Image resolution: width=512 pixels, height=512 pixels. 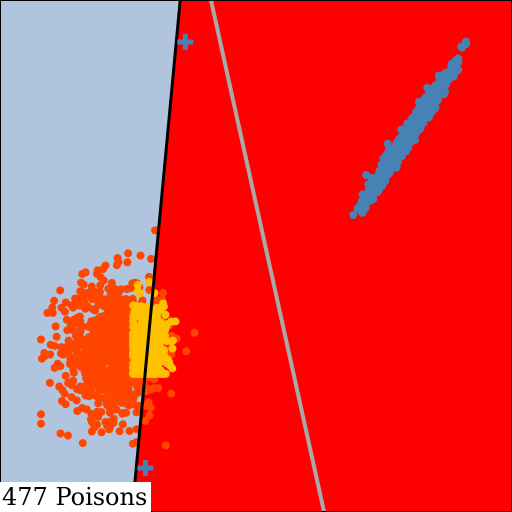 What do you see at coordinates (76, 497) in the screenshot?
I see `poison-count-label: 477 Poisons` at bounding box center [76, 497].